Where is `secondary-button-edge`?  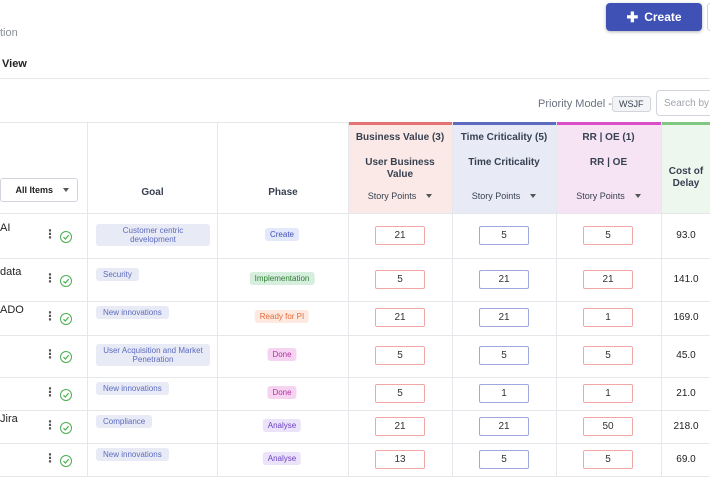 secondary-button-edge is located at coordinates (708, 17).